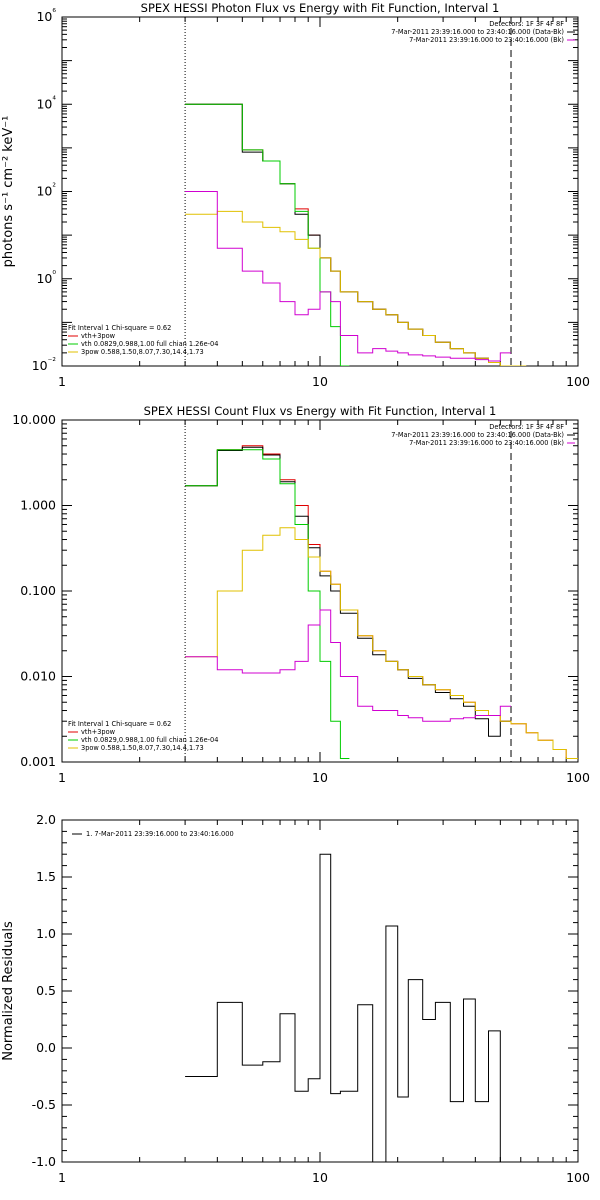  I want to click on y-axis-label: Normalized Residuals, so click(8, 991).